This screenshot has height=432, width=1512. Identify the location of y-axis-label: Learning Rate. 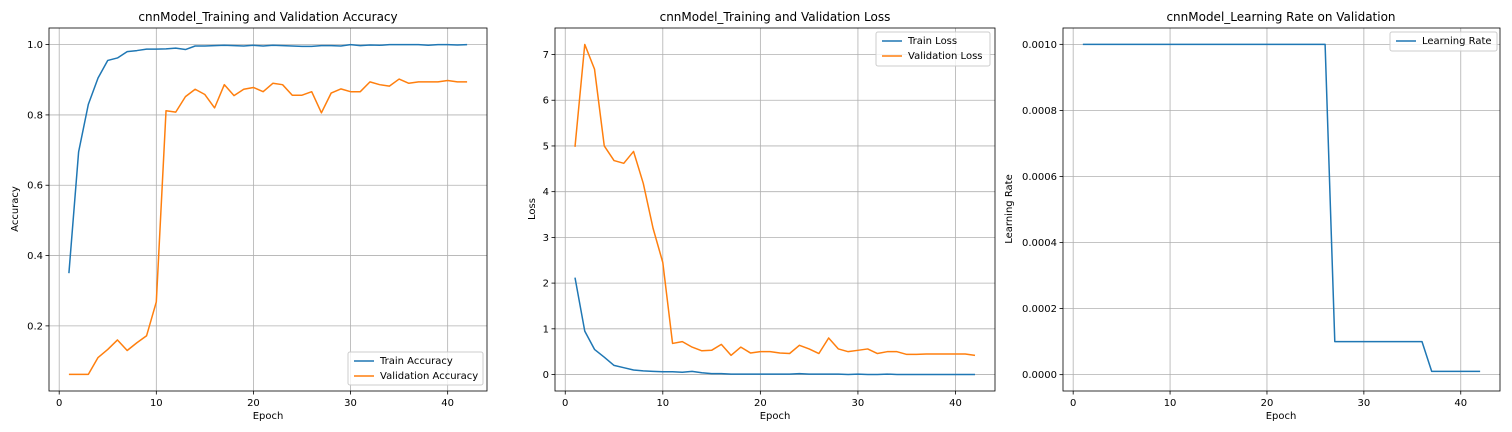
(1009, 209).